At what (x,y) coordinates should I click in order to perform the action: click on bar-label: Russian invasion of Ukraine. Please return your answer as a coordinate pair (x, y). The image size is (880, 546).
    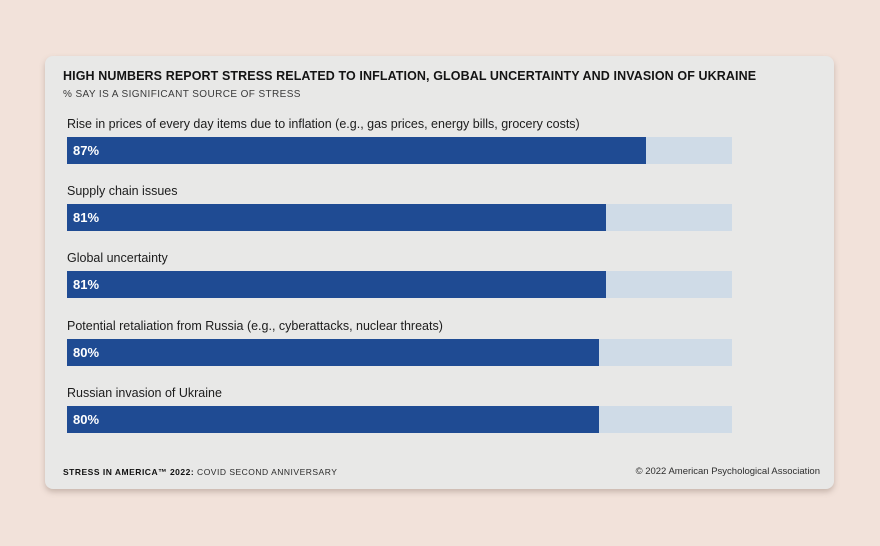
    Looking at the image, I should click on (144, 393).